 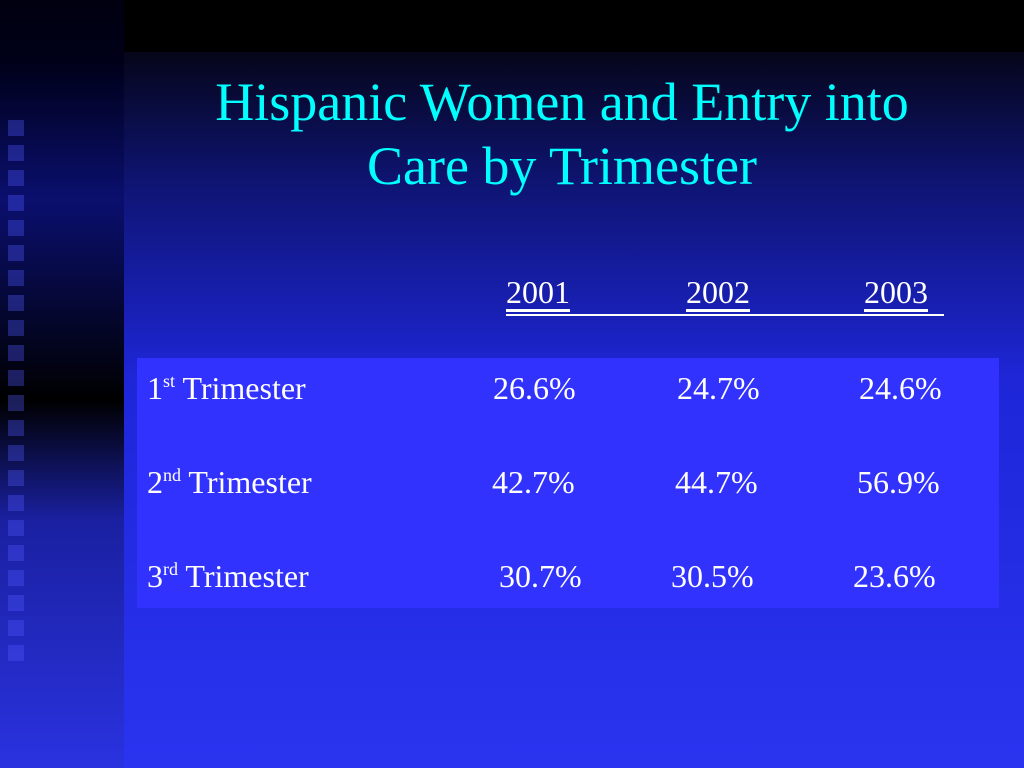 I want to click on cell-2001: 26.6%, so click(x=534, y=388).